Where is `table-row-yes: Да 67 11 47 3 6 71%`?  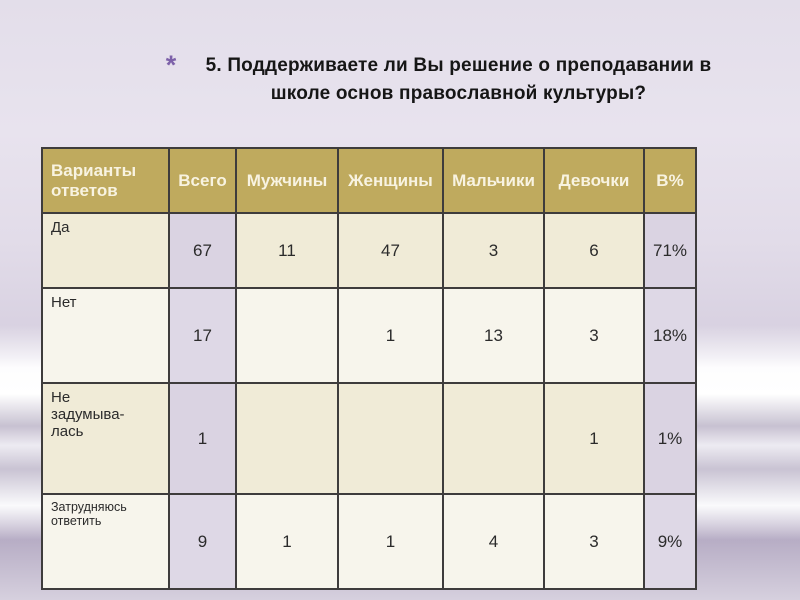 table-row-yes: Да 67 11 47 3 6 71% is located at coordinates (369, 250).